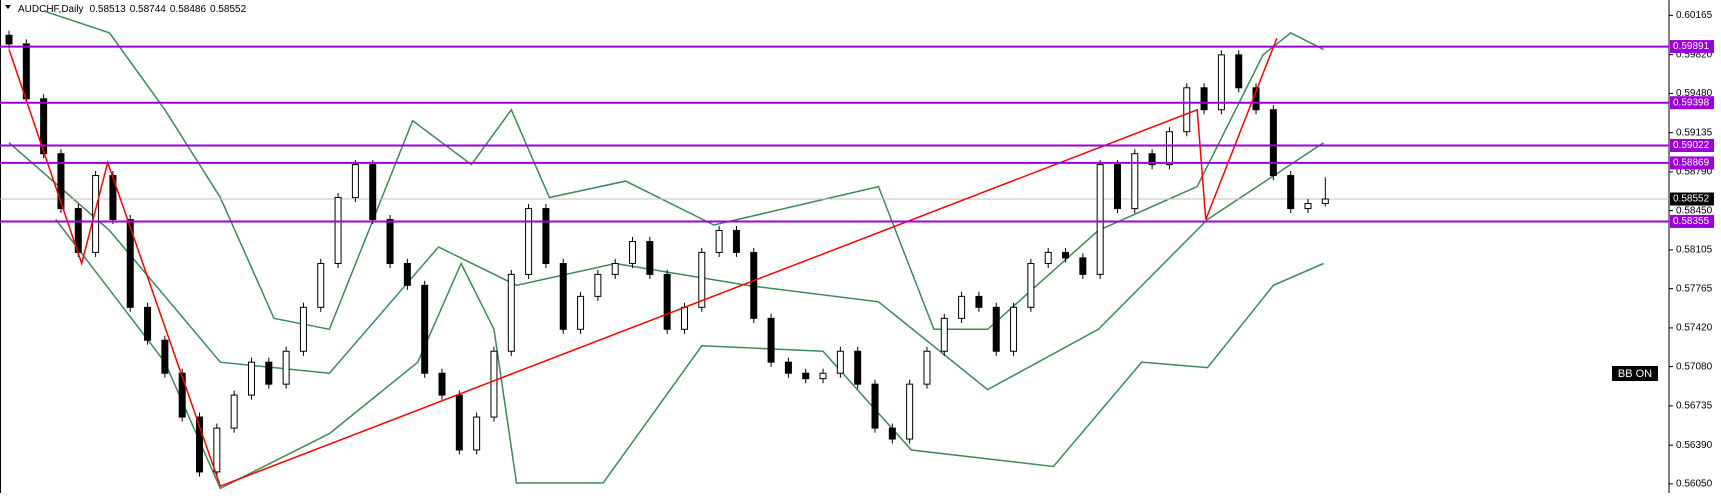 The image size is (1721, 498). Describe the element at coordinates (1694, 250) in the screenshot. I see `y-tick-label: 0.58105` at that location.